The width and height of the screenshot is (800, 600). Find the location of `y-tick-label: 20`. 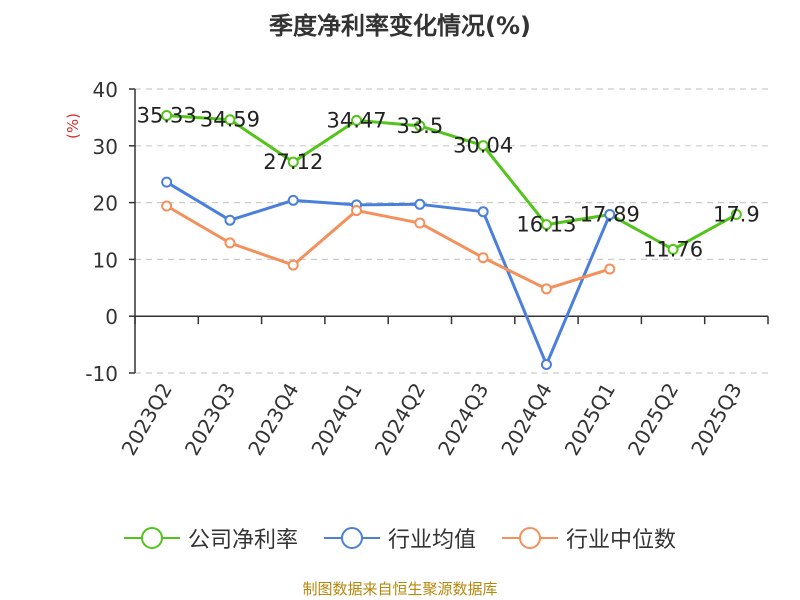

y-tick-label: 20 is located at coordinates (105, 204).